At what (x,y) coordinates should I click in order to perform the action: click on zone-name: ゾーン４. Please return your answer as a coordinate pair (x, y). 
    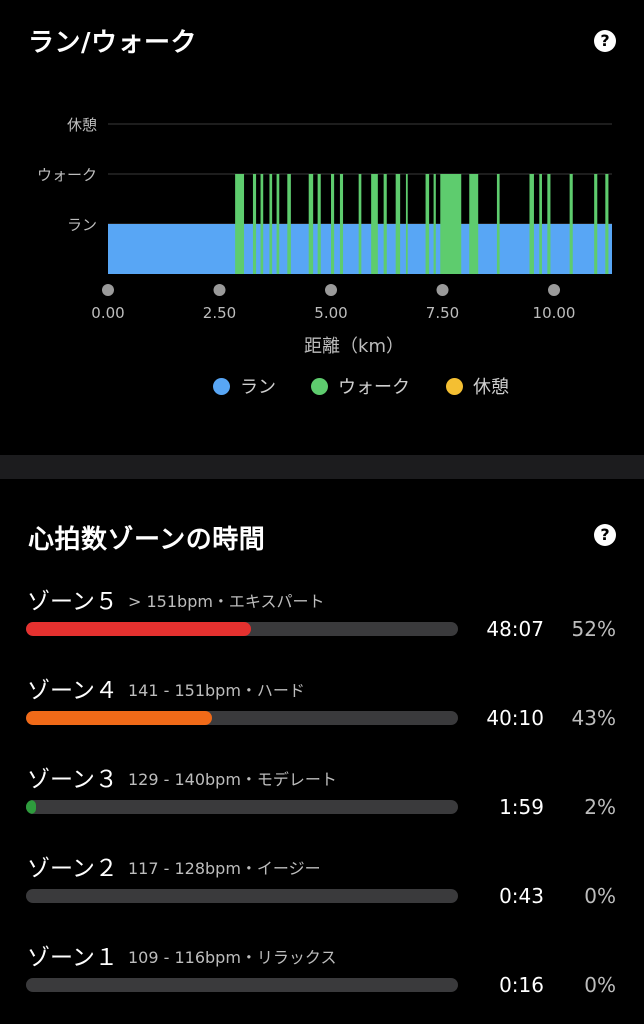
    Looking at the image, I should click on (72, 691).